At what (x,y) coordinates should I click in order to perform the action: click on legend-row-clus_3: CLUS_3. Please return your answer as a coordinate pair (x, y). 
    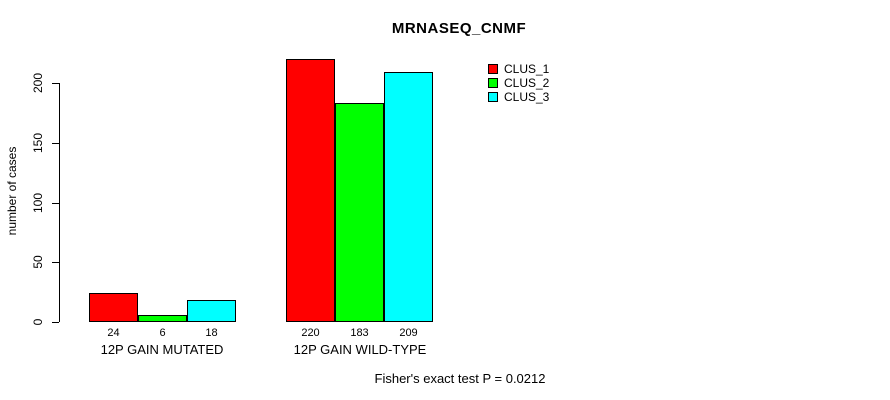
    Looking at the image, I should click on (518, 97).